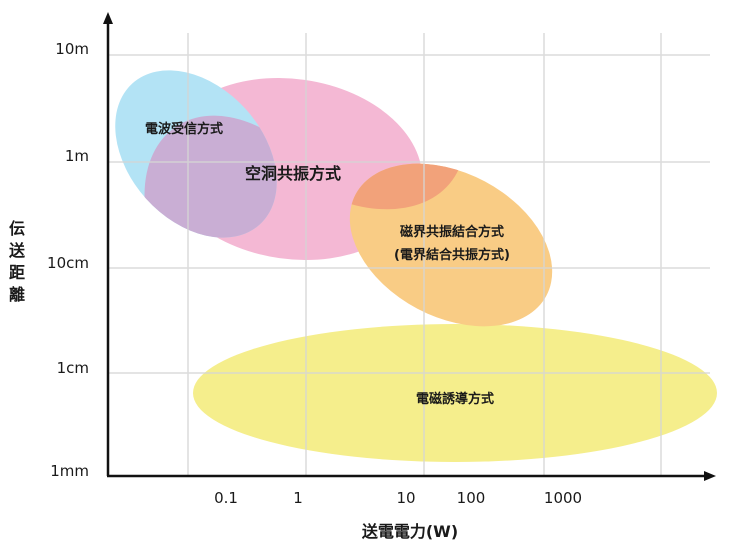 This screenshot has height=550, width=750. I want to click on y-axis-title-char: 距, so click(17, 272).